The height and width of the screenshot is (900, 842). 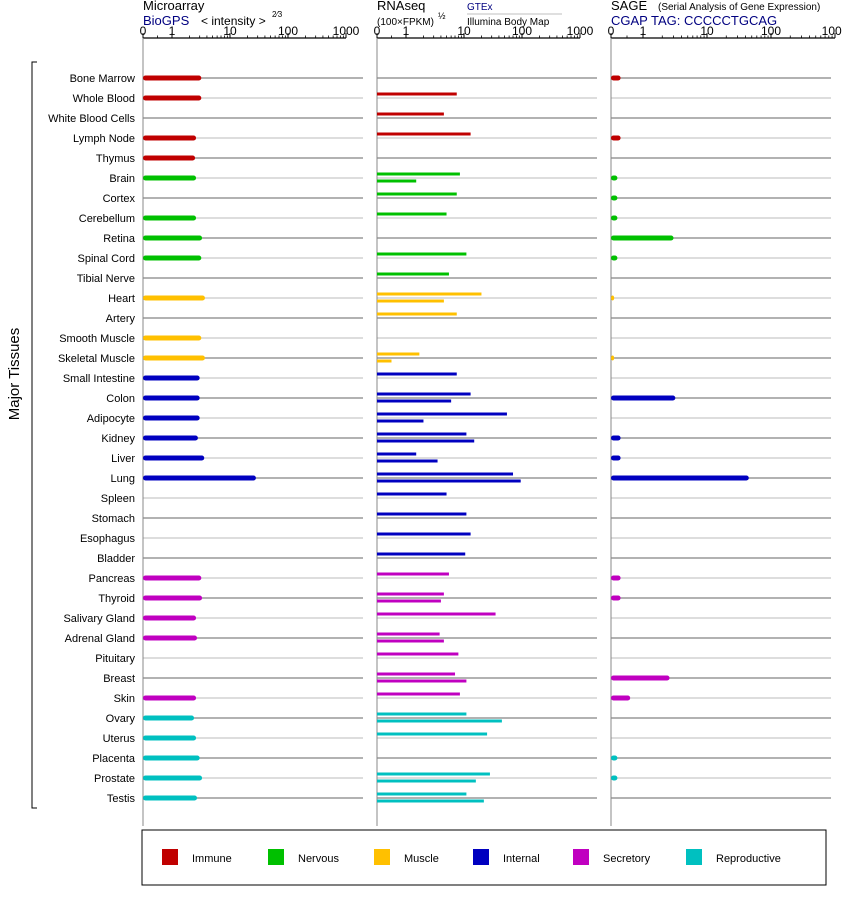 I want to click on tissue-label: Testis, so click(x=121, y=799).